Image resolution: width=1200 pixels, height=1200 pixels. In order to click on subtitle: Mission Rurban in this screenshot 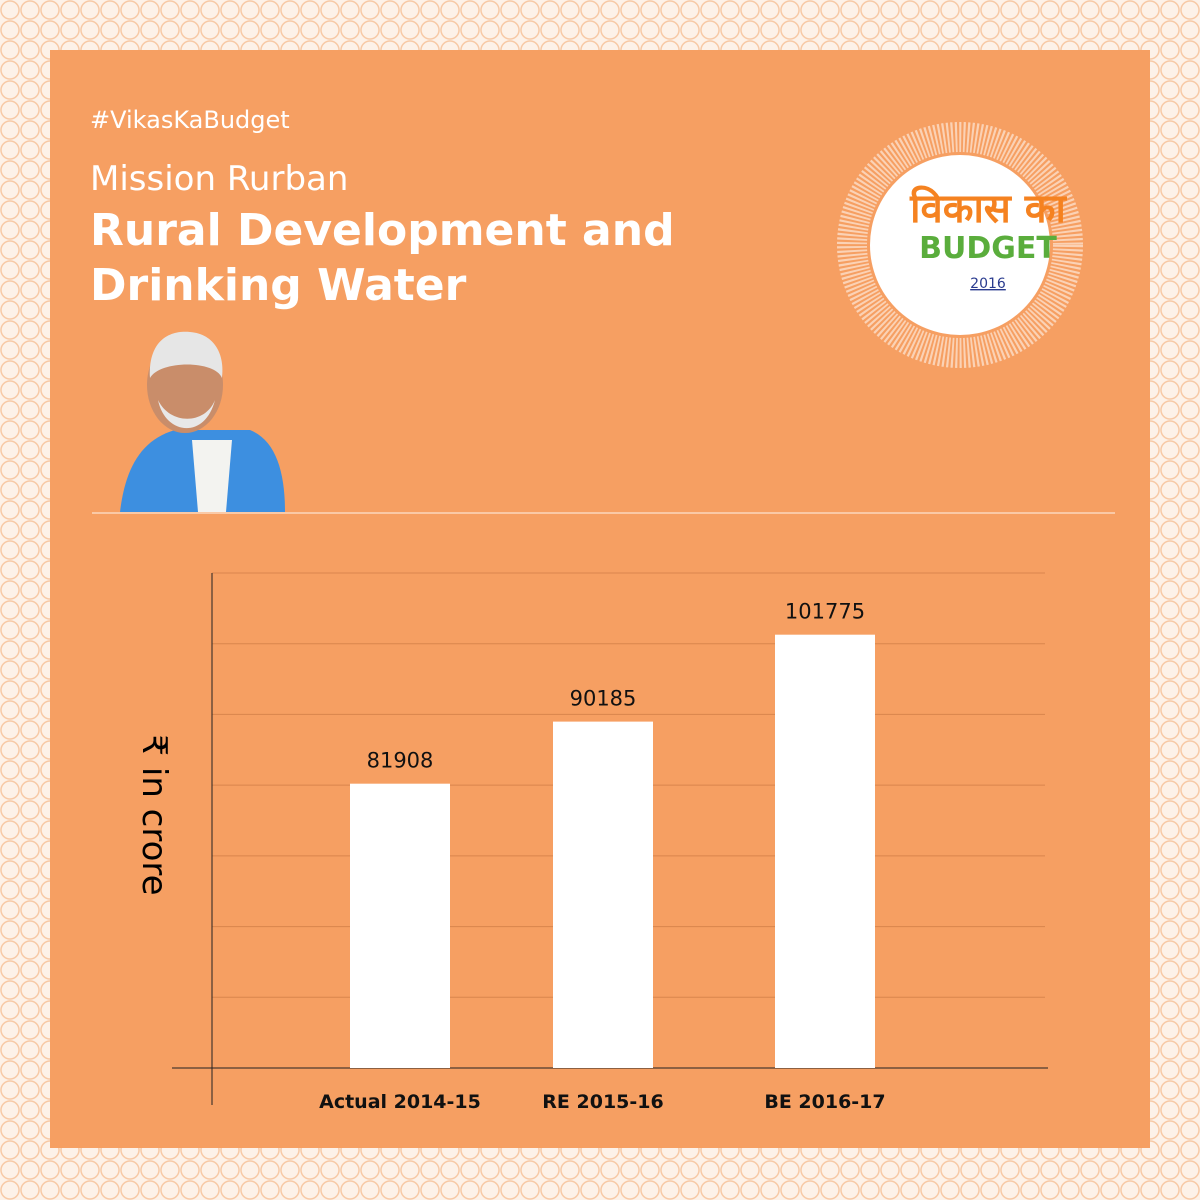, I will do `click(219, 179)`.